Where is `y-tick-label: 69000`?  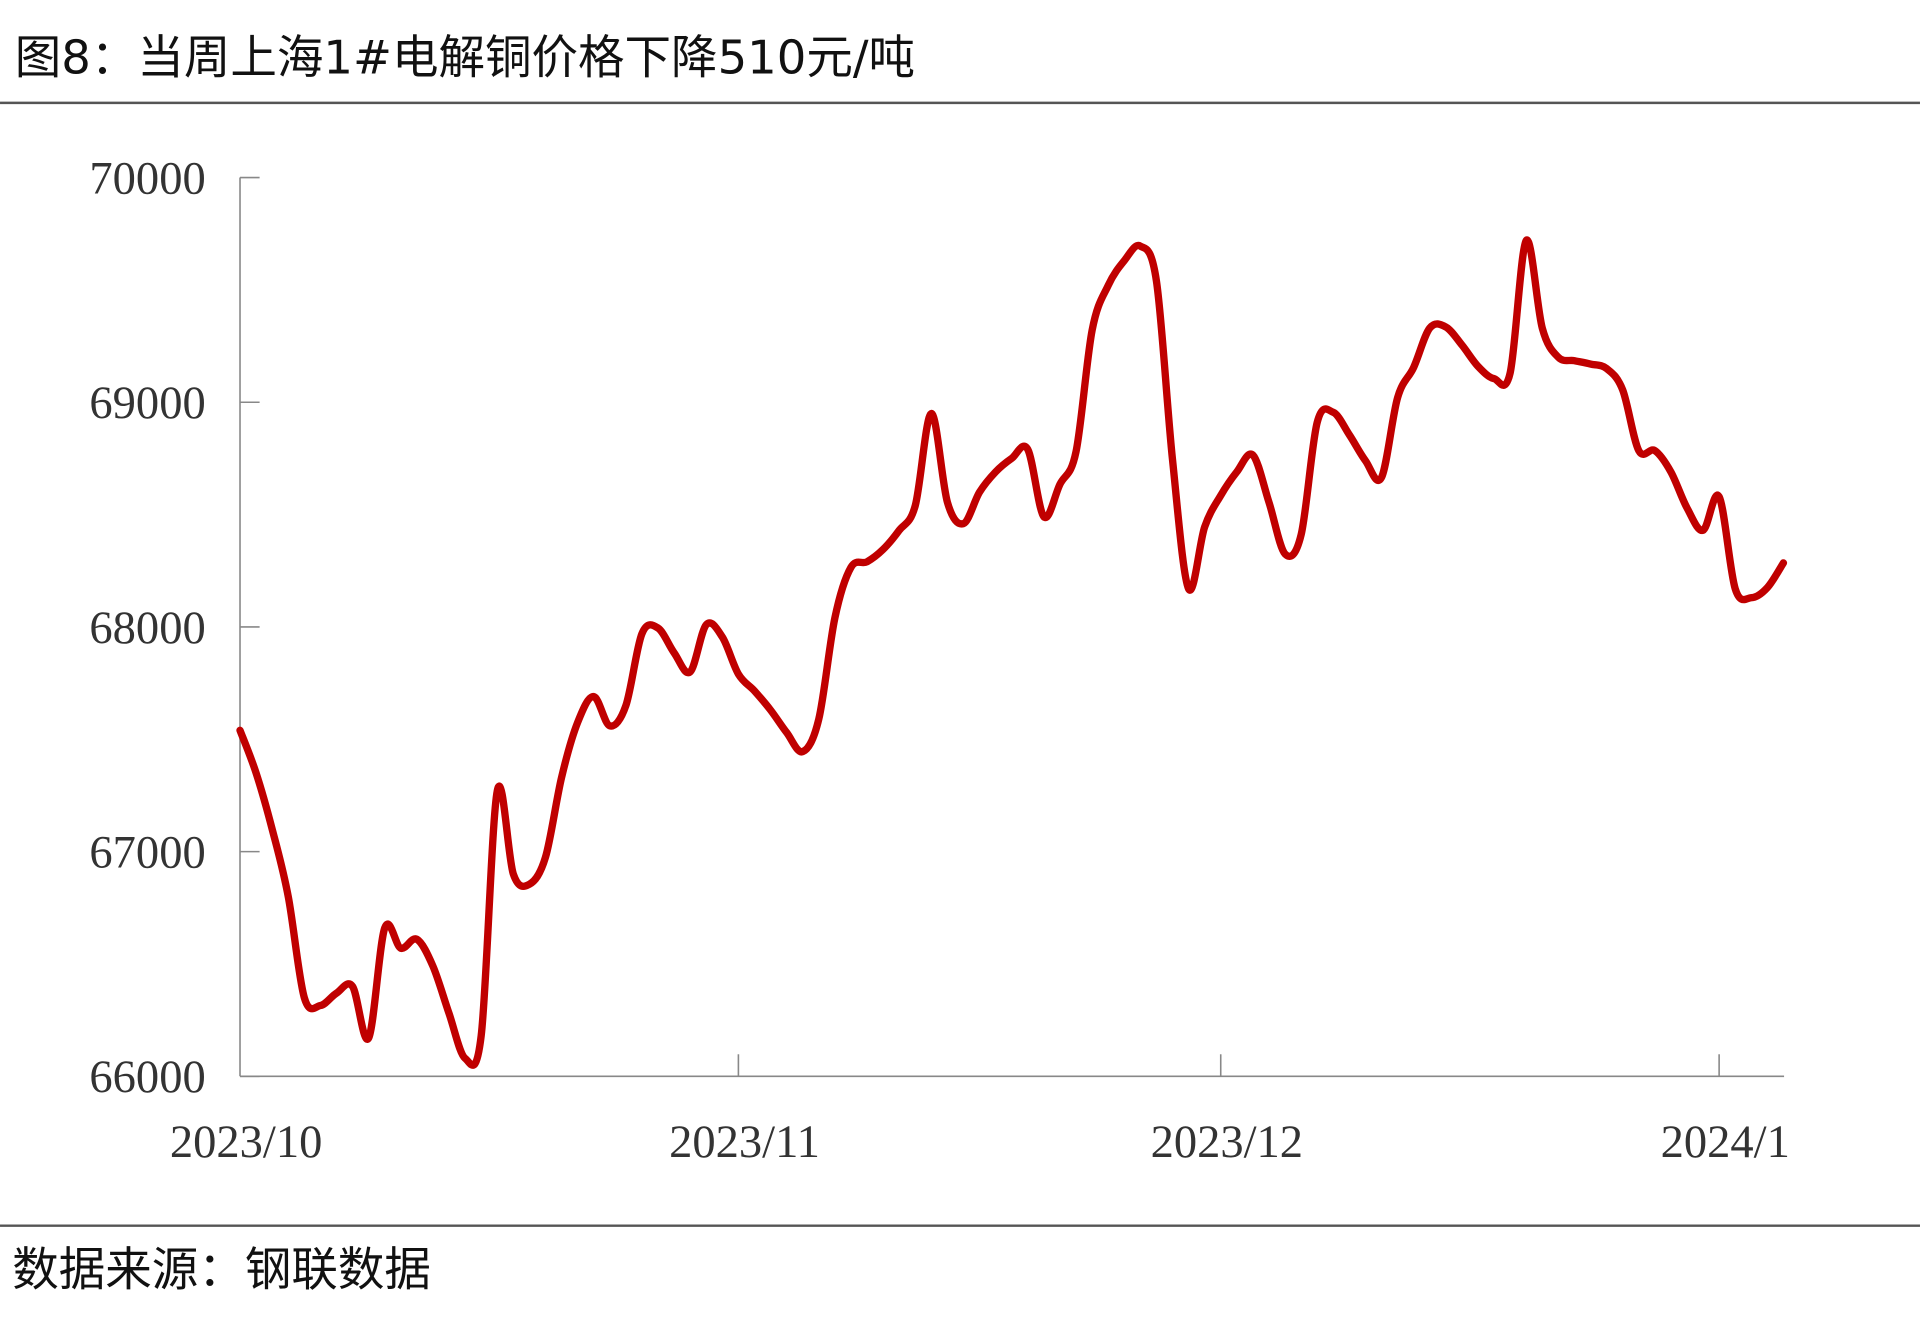
y-tick-label: 69000 is located at coordinates (147, 403).